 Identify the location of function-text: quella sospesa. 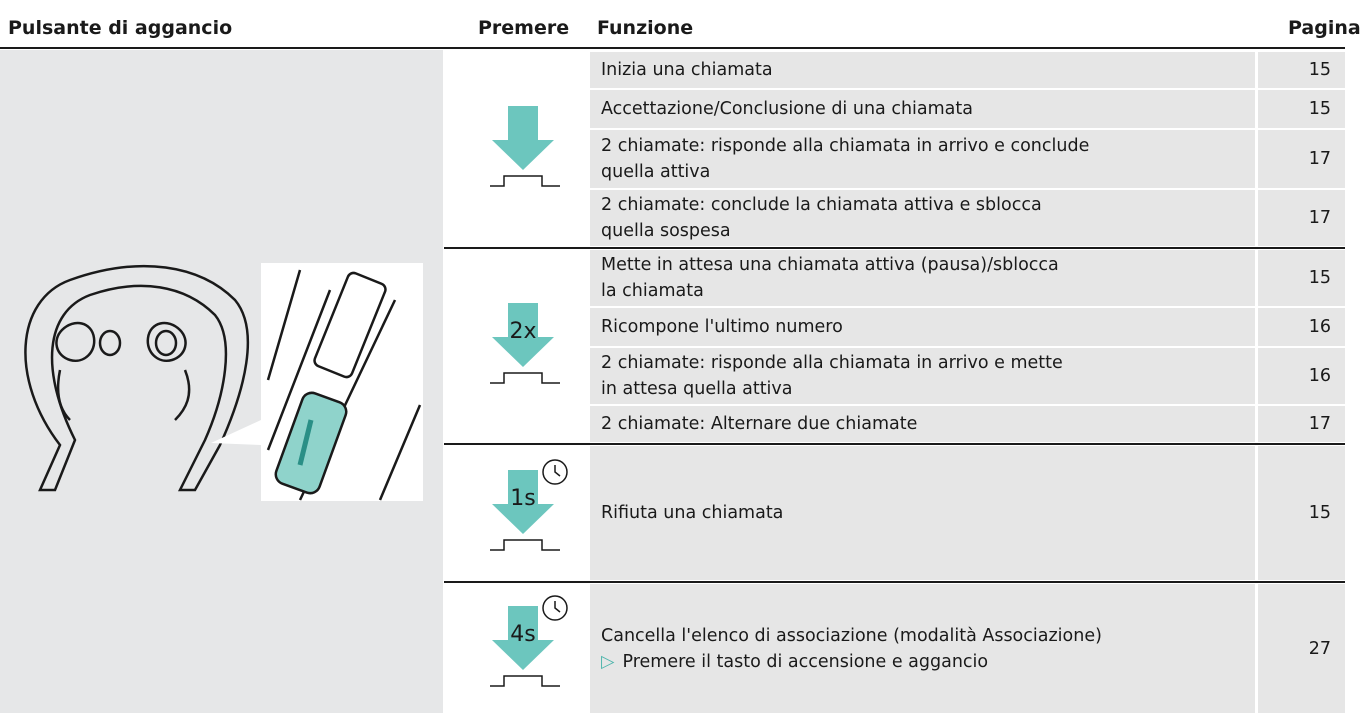
(666, 231).